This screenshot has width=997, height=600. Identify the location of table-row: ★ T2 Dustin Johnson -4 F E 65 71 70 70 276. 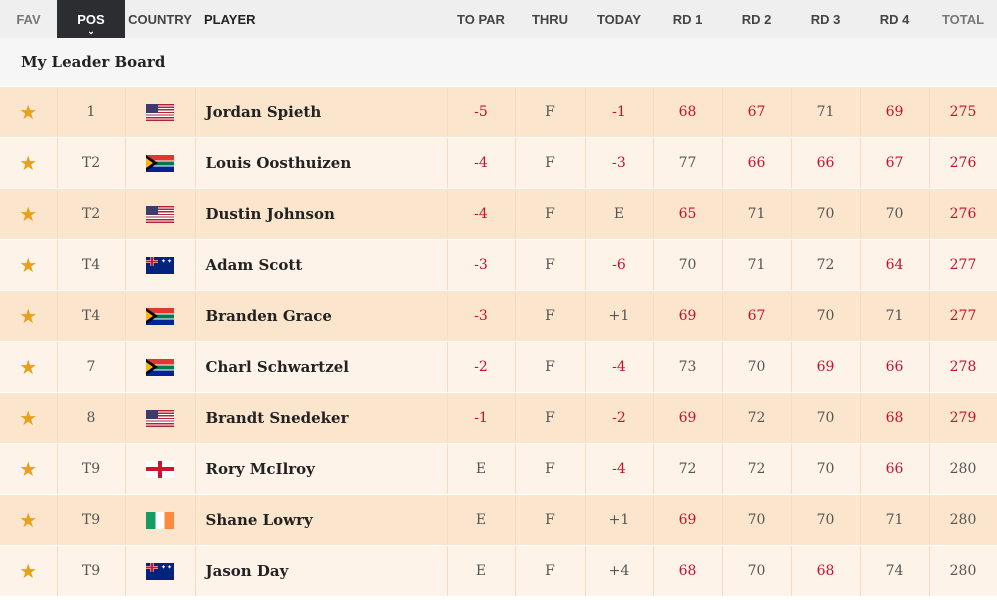
(498, 214).